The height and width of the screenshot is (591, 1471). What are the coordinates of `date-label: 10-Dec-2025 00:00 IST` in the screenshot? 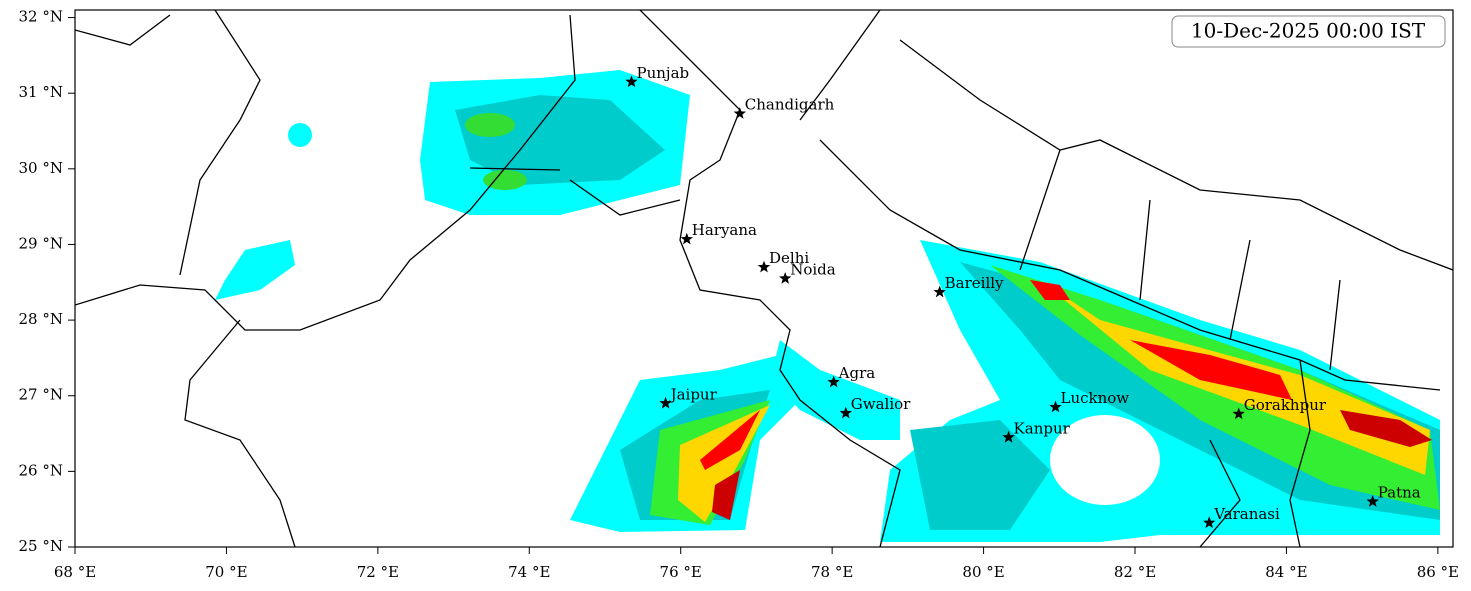 It's located at (1308, 31).